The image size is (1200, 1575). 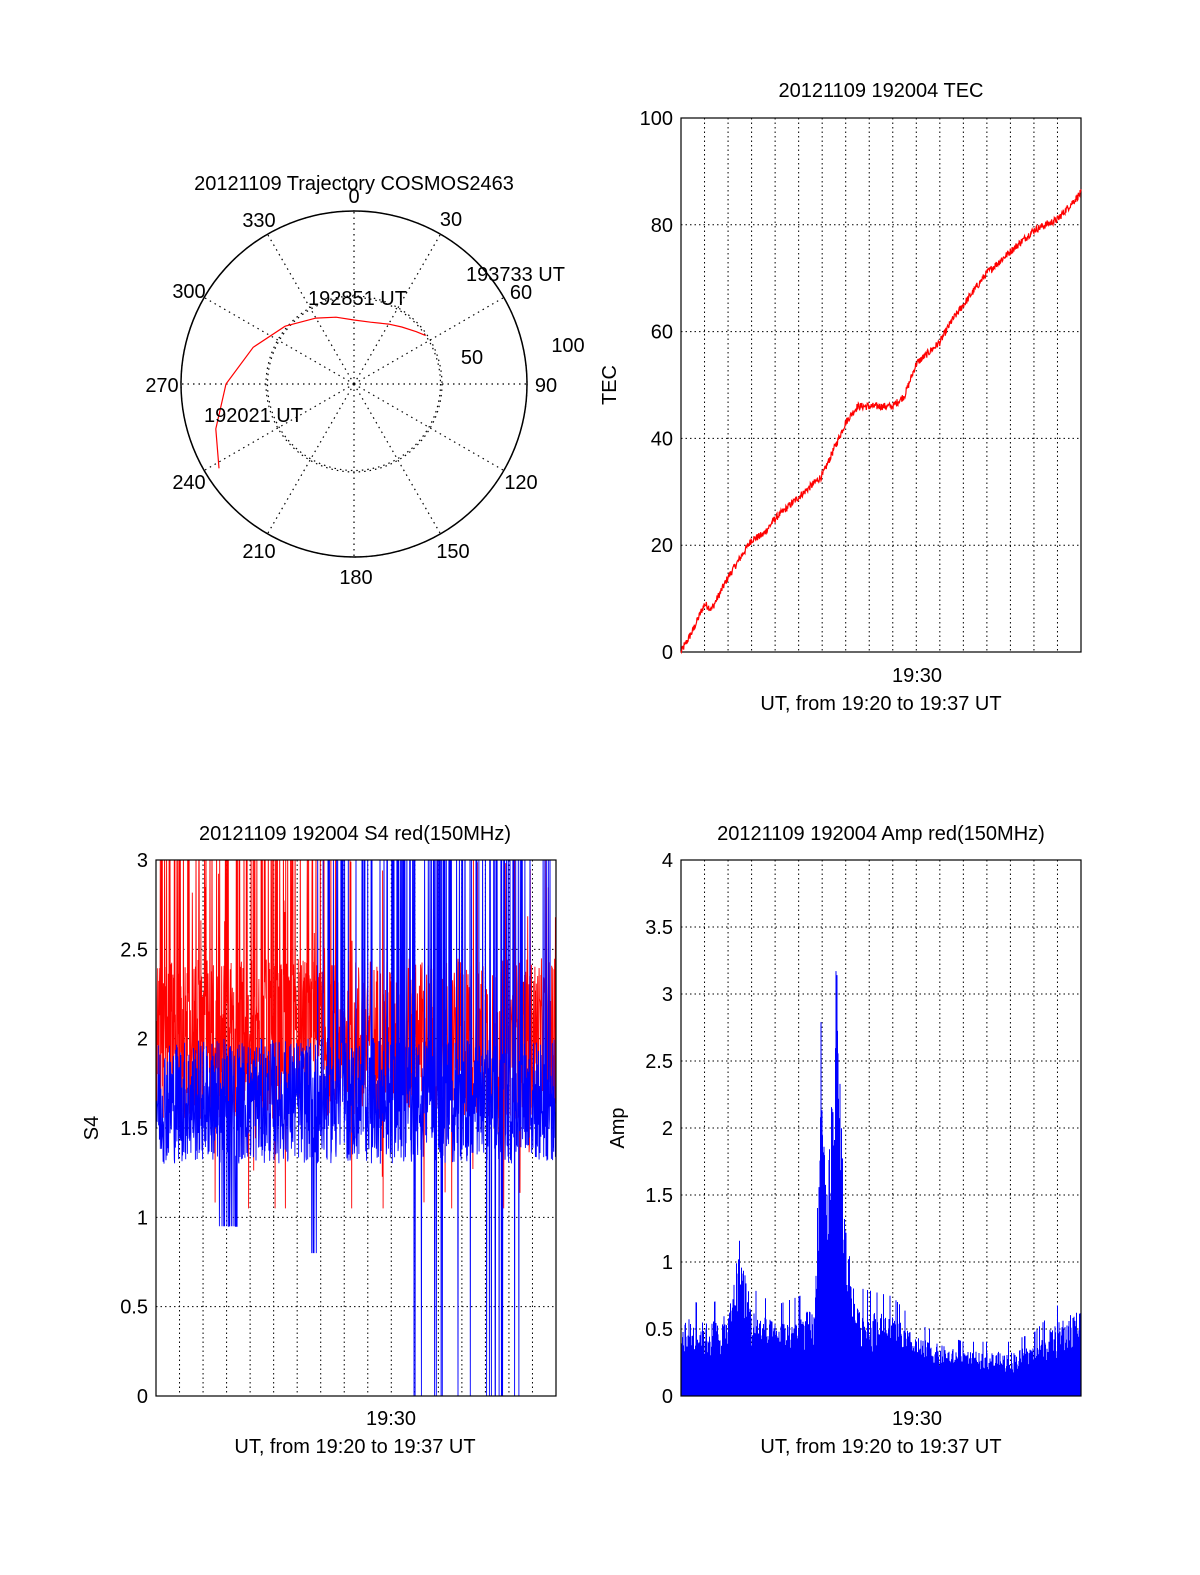 I want to click on amp-y-tick-labels: 0 0.5 1 1.5 2 2.5 3 3.5 4, so click(x=659, y=1129).